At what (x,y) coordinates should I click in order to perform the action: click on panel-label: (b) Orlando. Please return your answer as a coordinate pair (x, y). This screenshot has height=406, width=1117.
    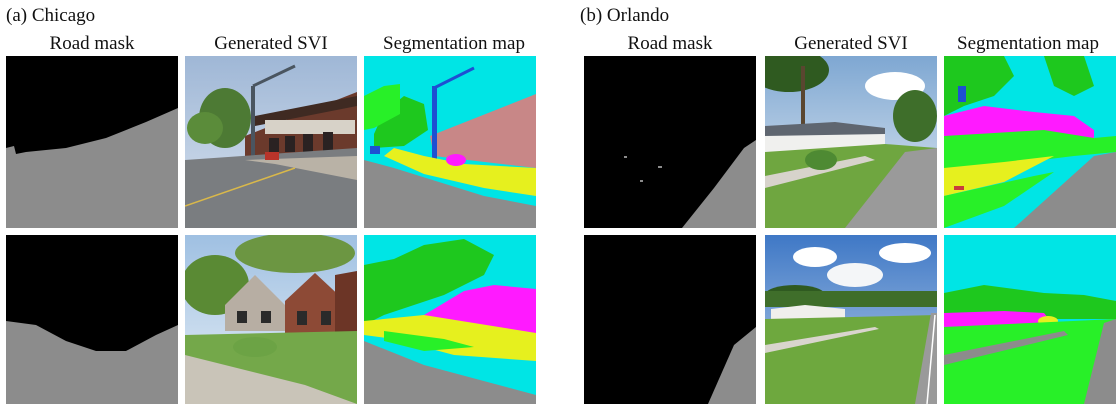
    Looking at the image, I should click on (625, 15).